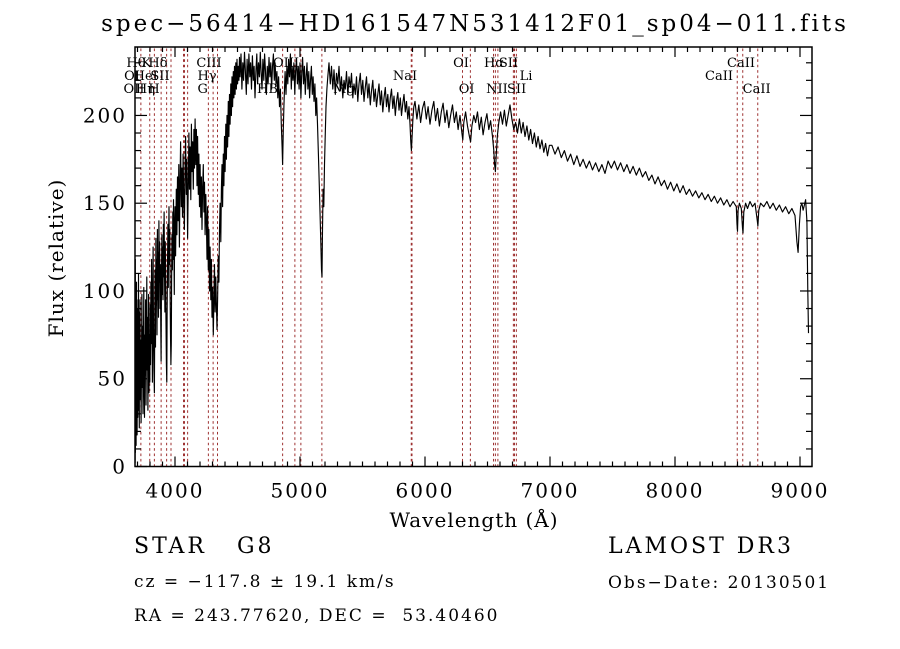  What do you see at coordinates (153, 89) in the screenshot?
I see `line-label: H` at bounding box center [153, 89].